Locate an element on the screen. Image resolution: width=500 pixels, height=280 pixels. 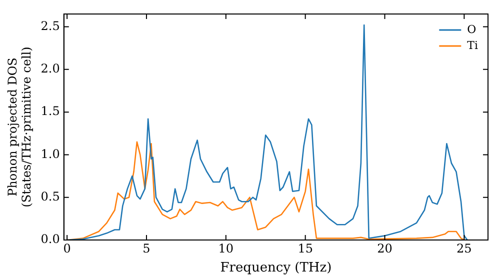
y-tick-label: 1.5 is located at coordinates (50, 111).